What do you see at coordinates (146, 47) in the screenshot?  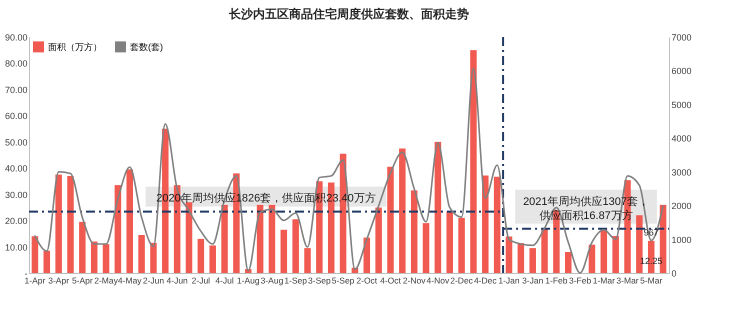 I see `legend-label: 套数(套)` at bounding box center [146, 47].